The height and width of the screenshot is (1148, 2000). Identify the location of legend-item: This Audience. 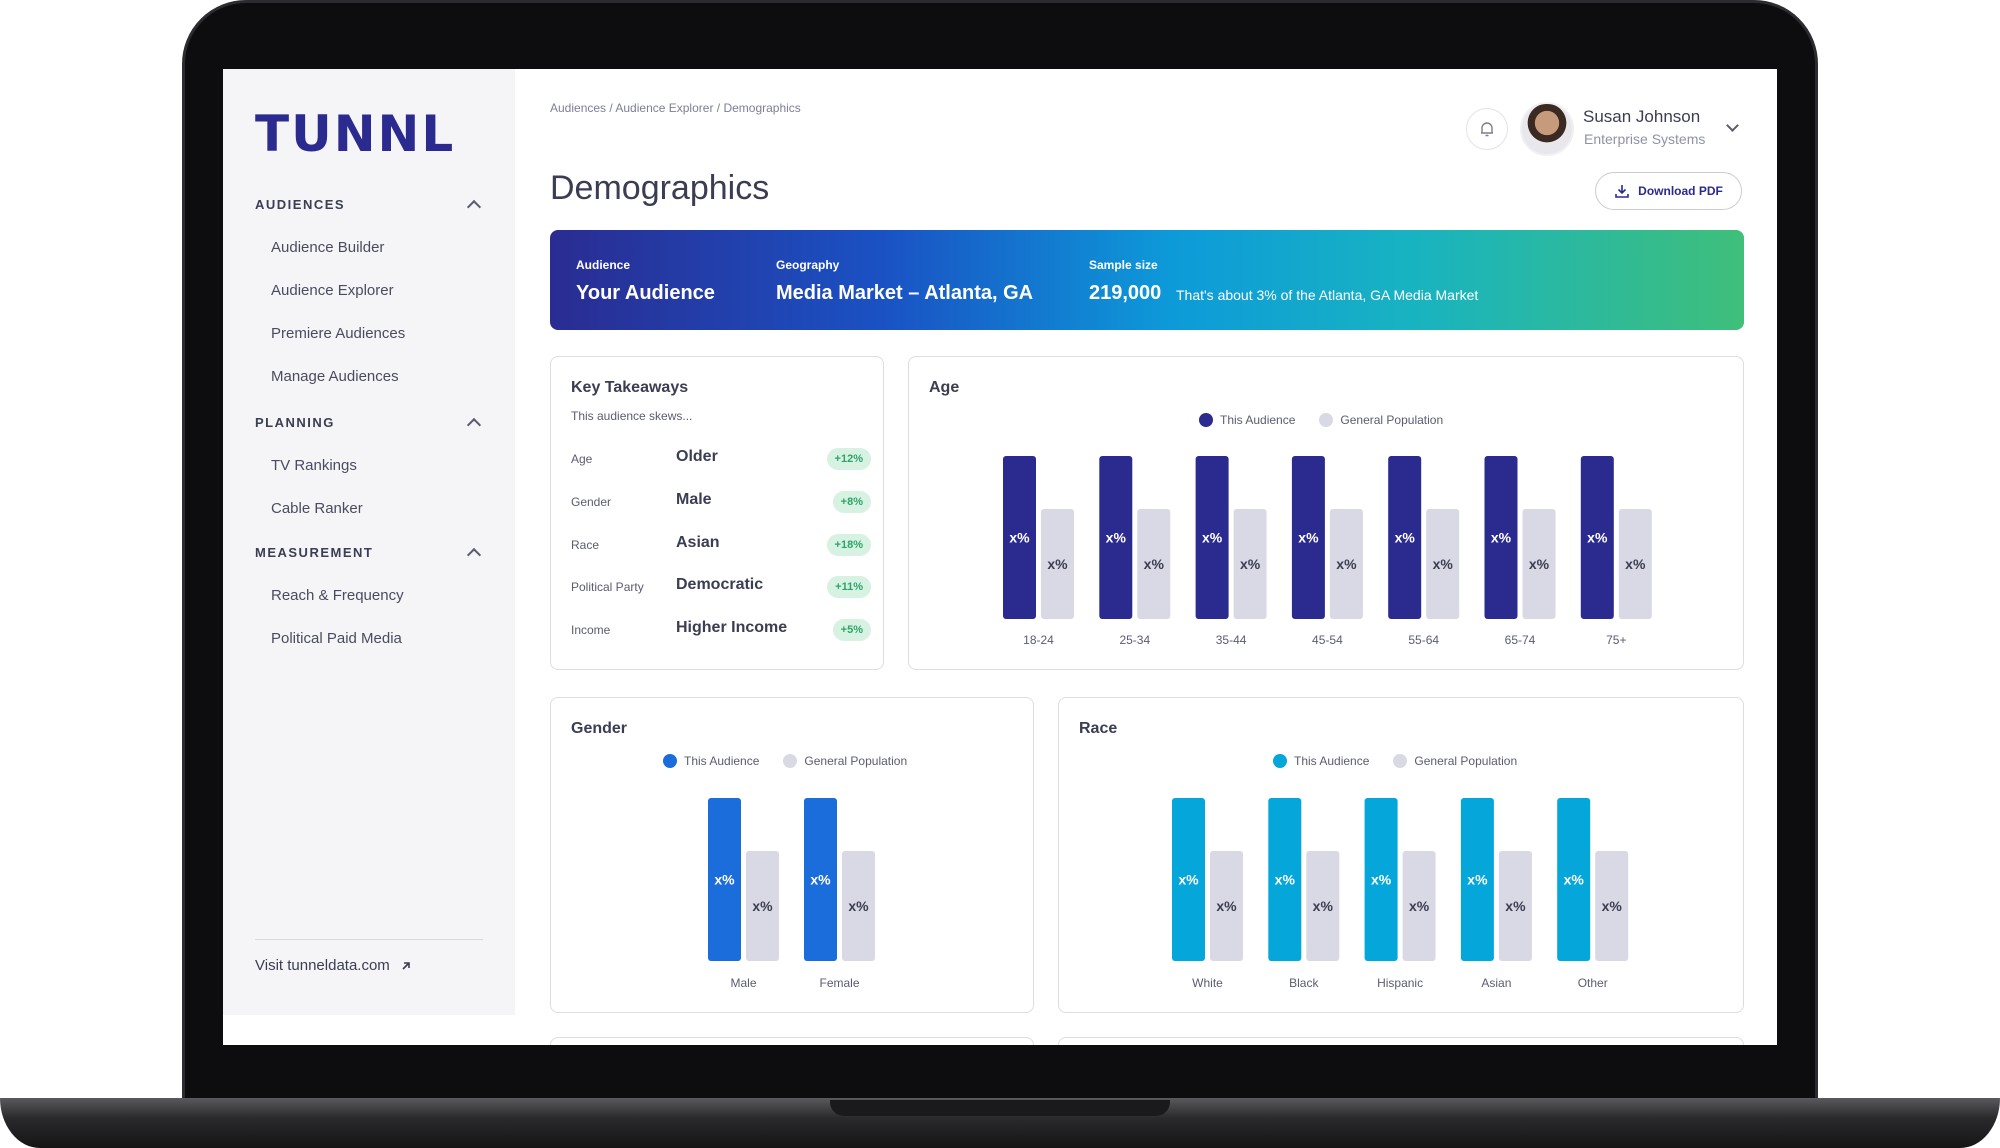
(1247, 420).